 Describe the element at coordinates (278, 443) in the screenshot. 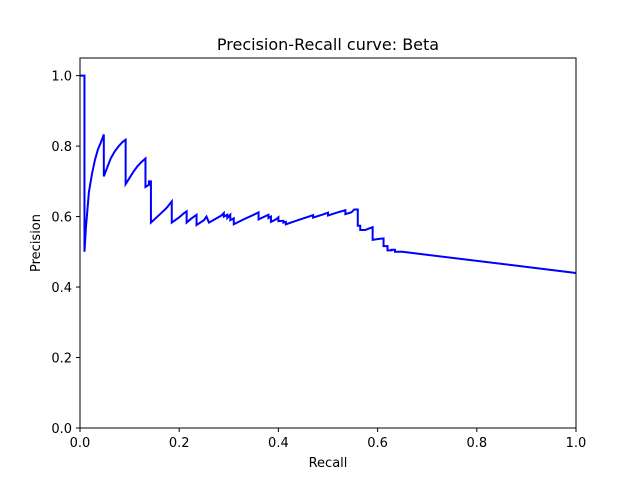

I see `x-tick-label: 0.4` at that location.